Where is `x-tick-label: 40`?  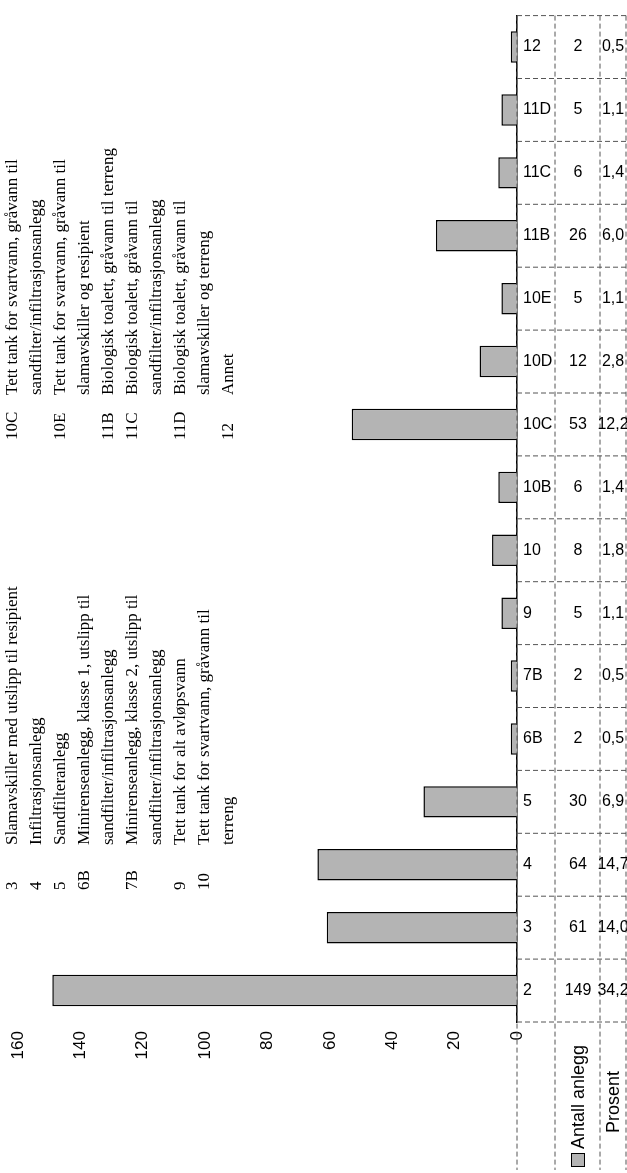 x-tick-label: 40 is located at coordinates (391, 1040).